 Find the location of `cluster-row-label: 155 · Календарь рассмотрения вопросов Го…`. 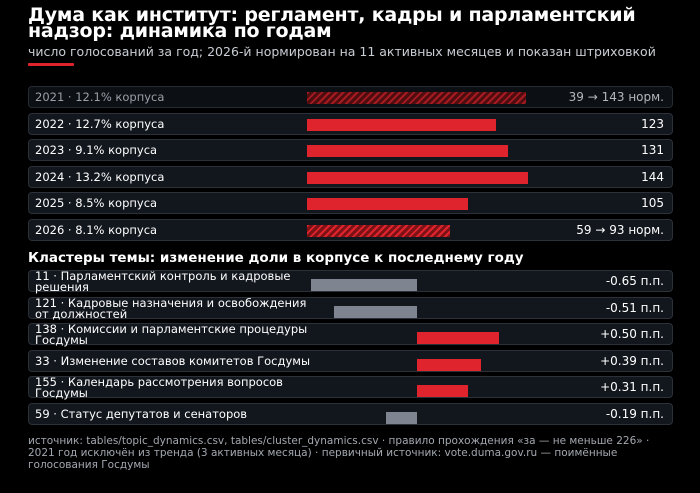

cluster-row-label: 155 · Календарь рассмотрения вопросов Го… is located at coordinates (159, 387).